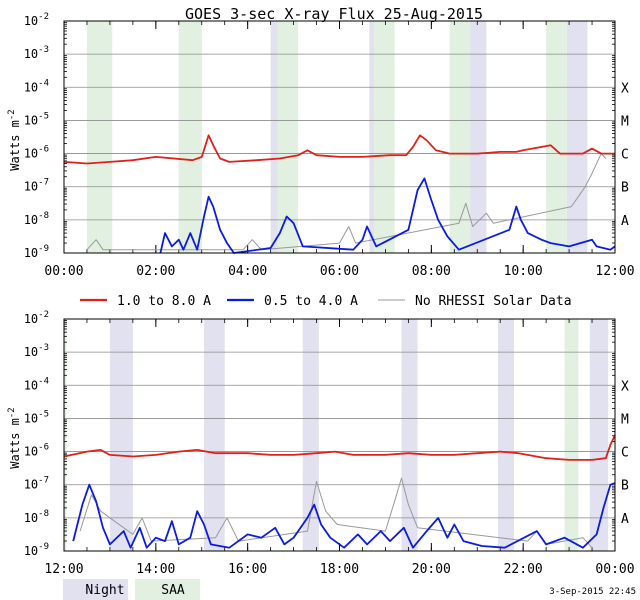  I want to click on y-tick-label: 10⁻⁹, so click(36, 550).